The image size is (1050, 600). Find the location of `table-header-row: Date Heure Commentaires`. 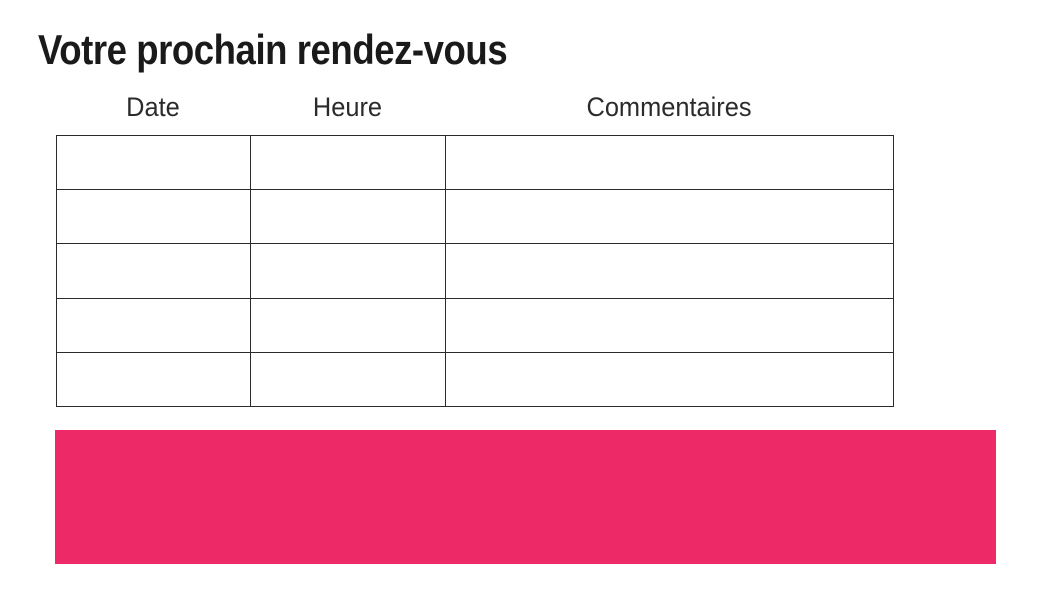

table-header-row: Date Heure Commentaires is located at coordinates (474, 107).